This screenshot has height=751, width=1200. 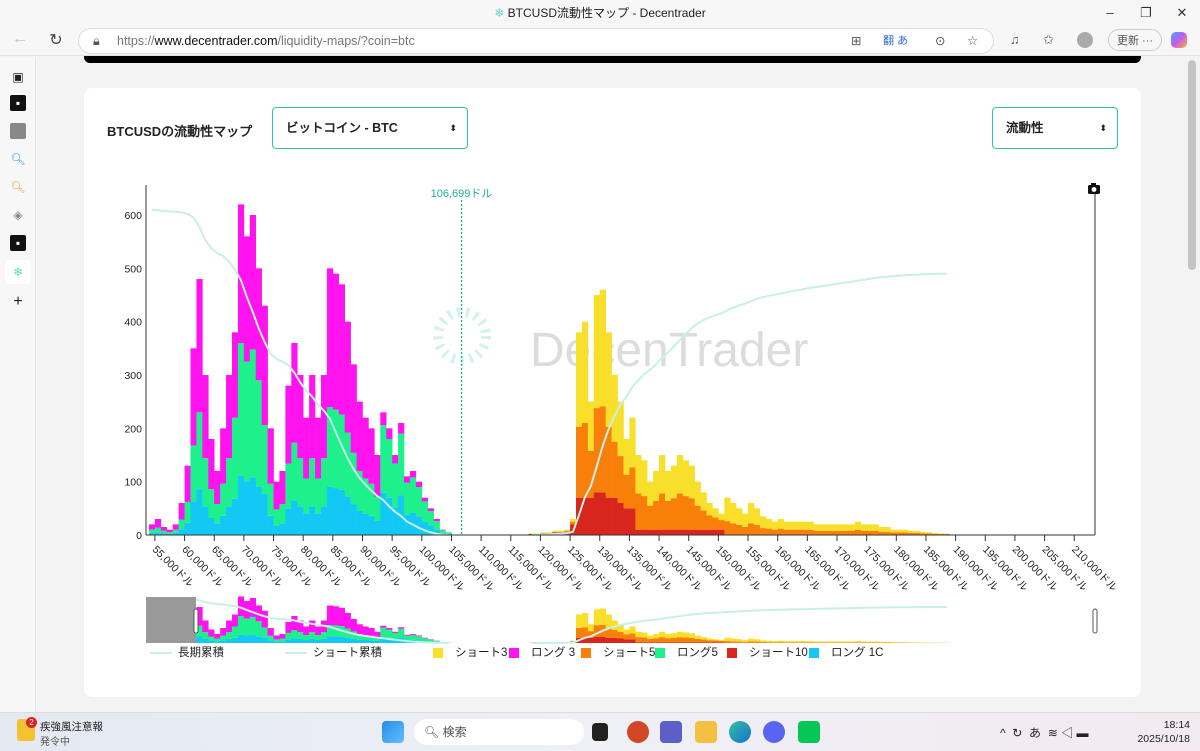 What do you see at coordinates (856, 41) in the screenshot?
I see `split-screen-icon: ⊞` at bounding box center [856, 41].